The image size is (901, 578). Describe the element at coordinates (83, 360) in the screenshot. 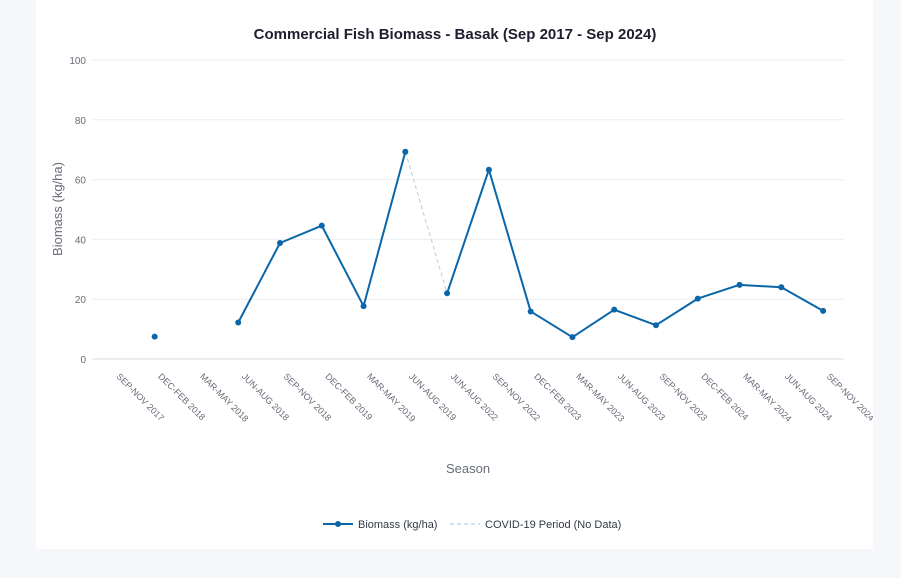

I see `y-tick-label: 0` at that location.